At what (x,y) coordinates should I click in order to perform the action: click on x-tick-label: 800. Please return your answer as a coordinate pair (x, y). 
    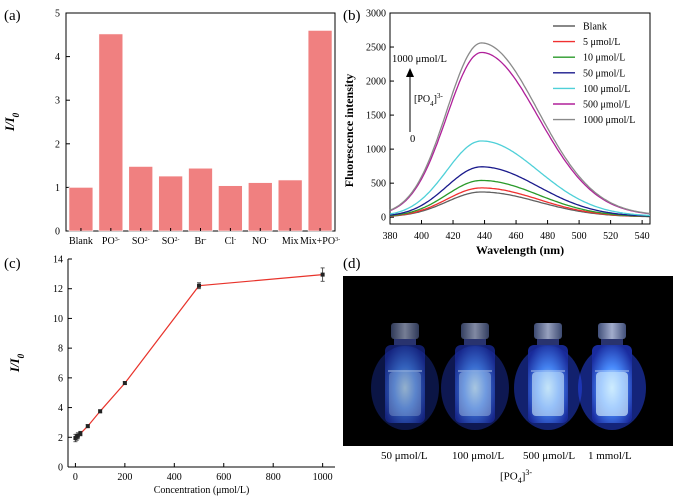
    Looking at the image, I should click on (273, 477).